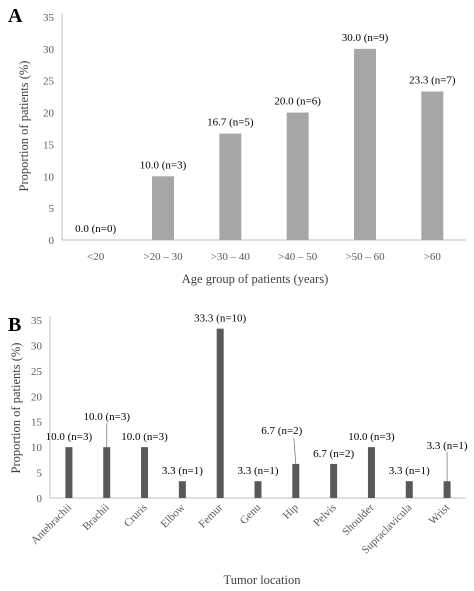 The width and height of the screenshot is (474, 591). What do you see at coordinates (16, 408) in the screenshot?
I see `chart-b-y-axis-title: Proportion of patients (%)` at bounding box center [16, 408].